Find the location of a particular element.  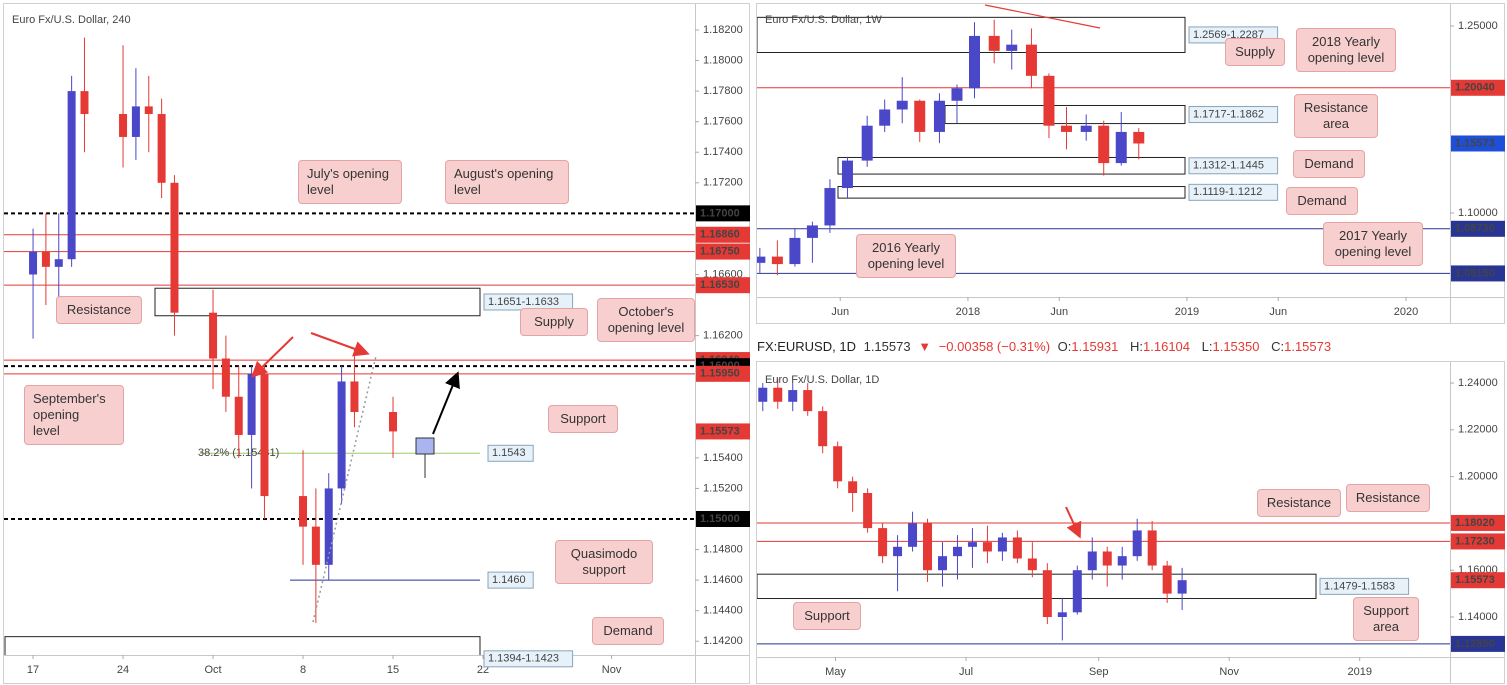

price-tag-label: 1.16750 is located at coordinates (720, 251).